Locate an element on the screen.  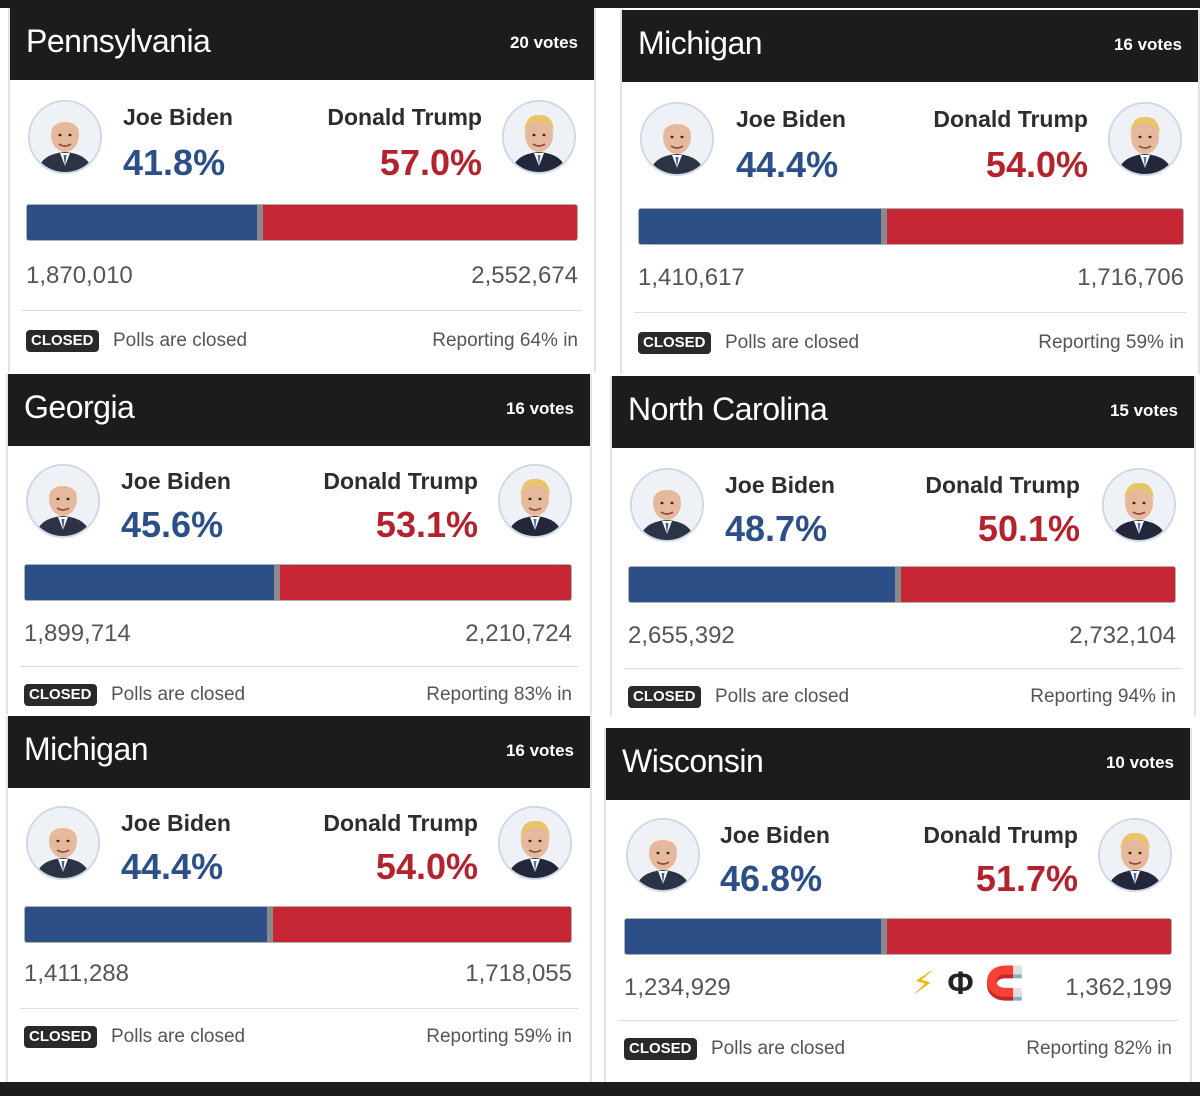
electoral-votes: 15 votes is located at coordinates (1143, 410).